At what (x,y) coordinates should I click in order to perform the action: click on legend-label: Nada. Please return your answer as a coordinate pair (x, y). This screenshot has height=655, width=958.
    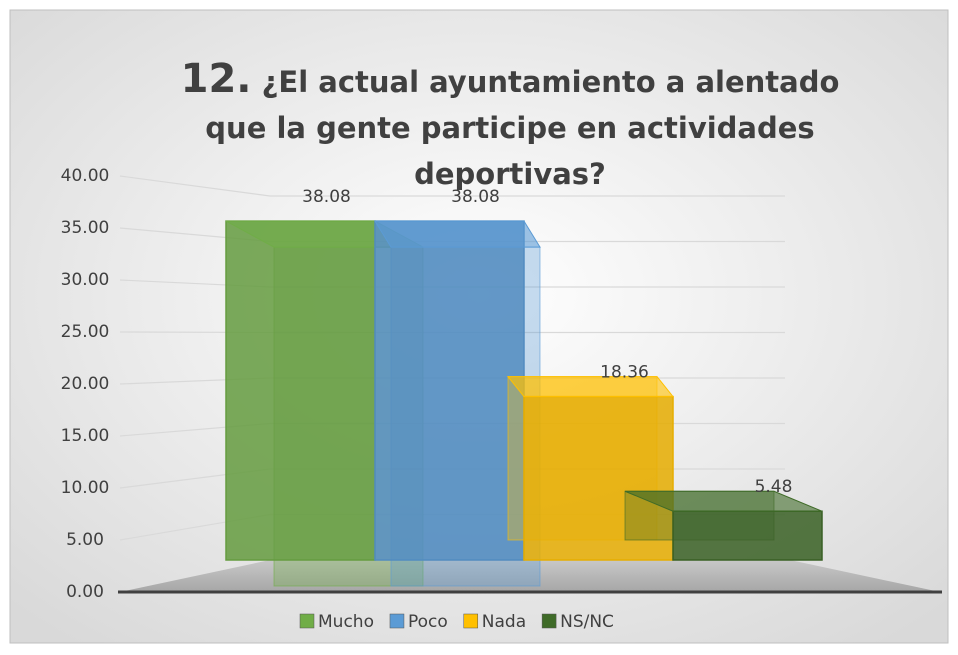
    Looking at the image, I should click on (504, 622).